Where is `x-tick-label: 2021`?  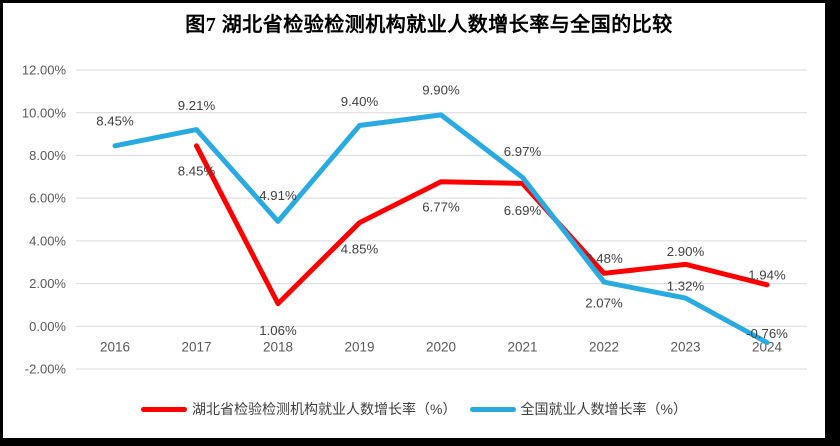 x-tick-label: 2021 is located at coordinates (522, 347).